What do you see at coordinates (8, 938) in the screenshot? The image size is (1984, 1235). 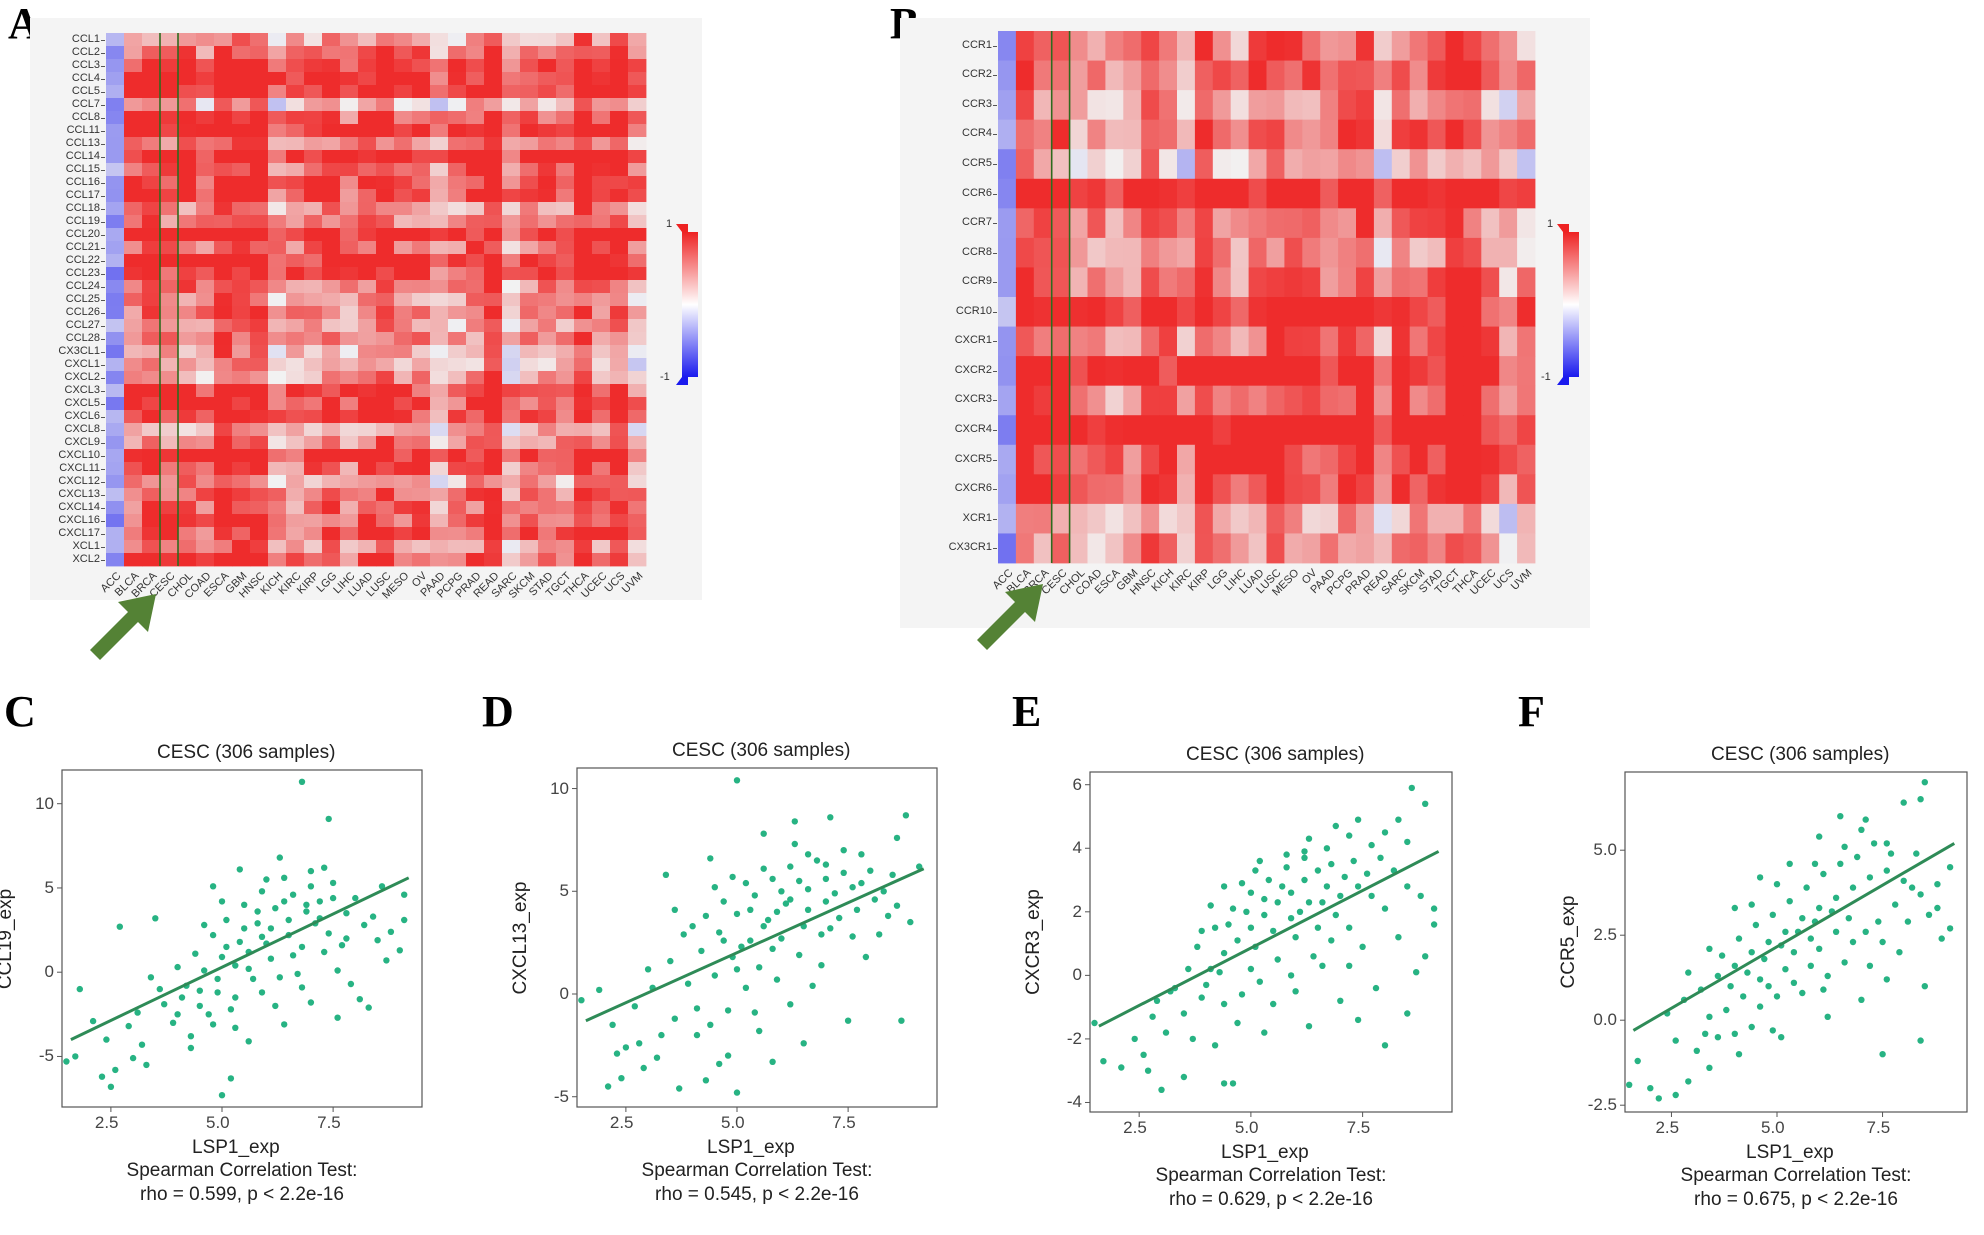 I see `y-axis-label: CCL19_exp` at bounding box center [8, 938].